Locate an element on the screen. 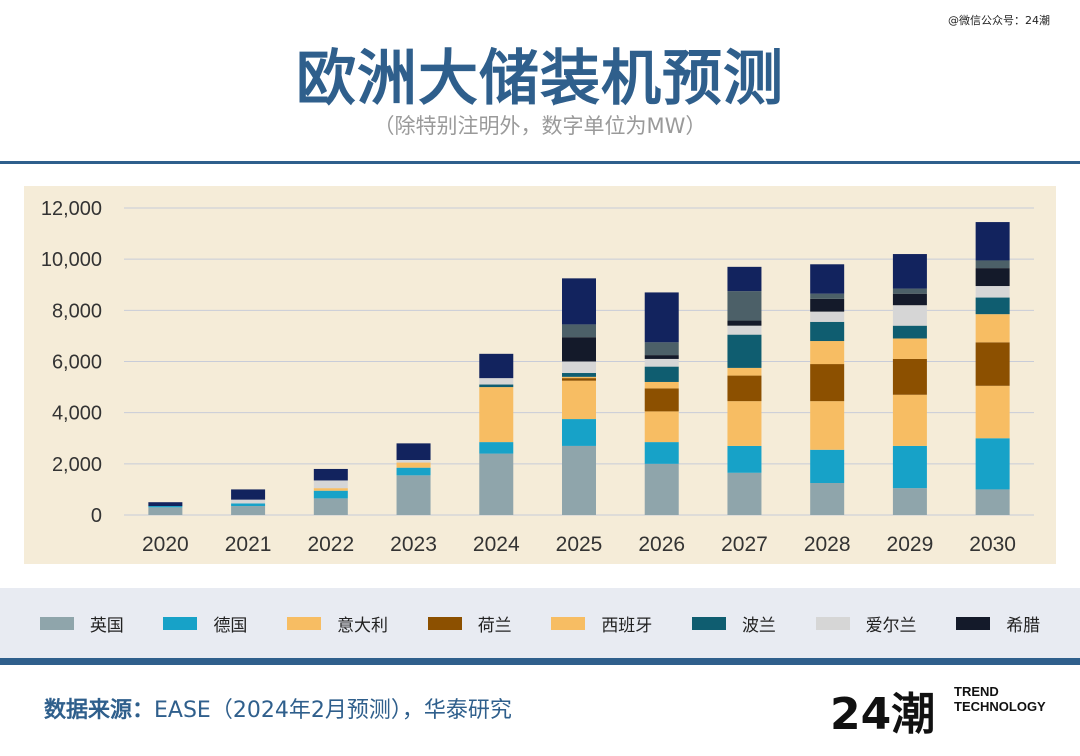 This screenshot has width=1080, height=756. legend-item: 西班牙 is located at coordinates (601, 623).